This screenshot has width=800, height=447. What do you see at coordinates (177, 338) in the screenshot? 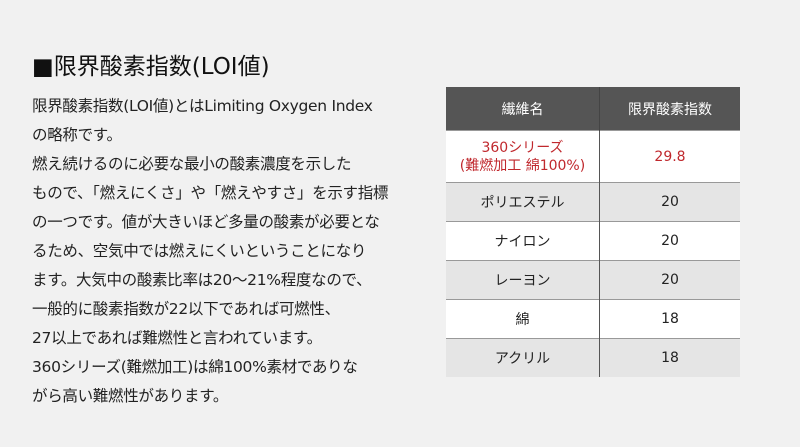
I see `text-line: 27以上であれば難燃性と言われています。` at bounding box center [177, 338].